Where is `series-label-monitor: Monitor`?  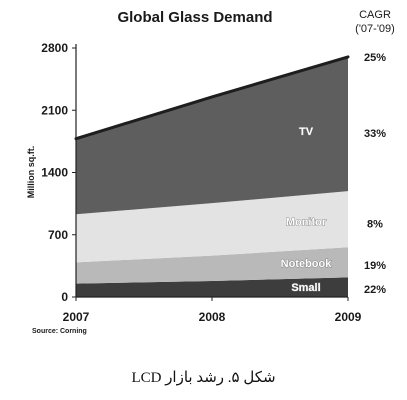 series-label-monitor: Monitor is located at coordinates (306, 222).